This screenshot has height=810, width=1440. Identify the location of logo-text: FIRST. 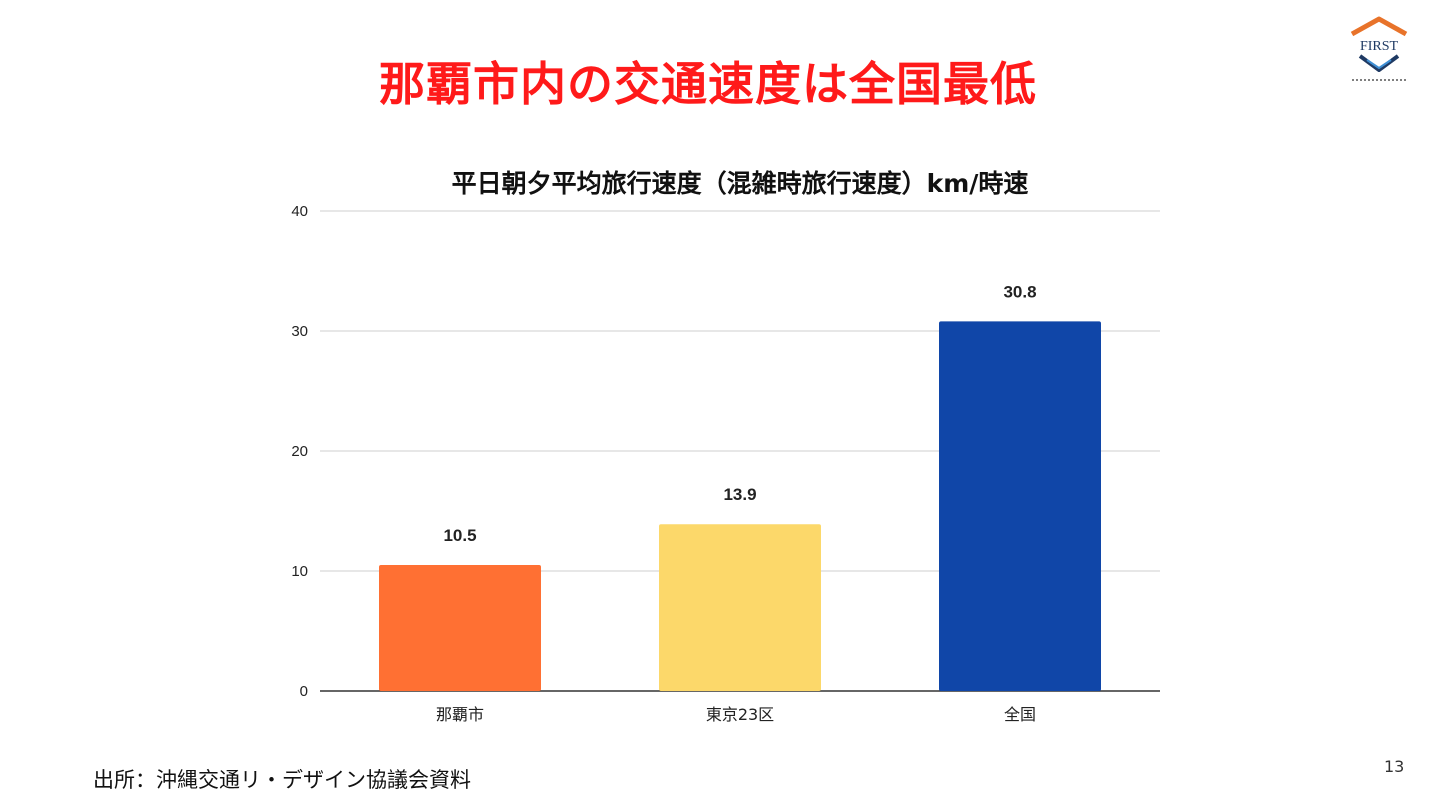
(1379, 46).